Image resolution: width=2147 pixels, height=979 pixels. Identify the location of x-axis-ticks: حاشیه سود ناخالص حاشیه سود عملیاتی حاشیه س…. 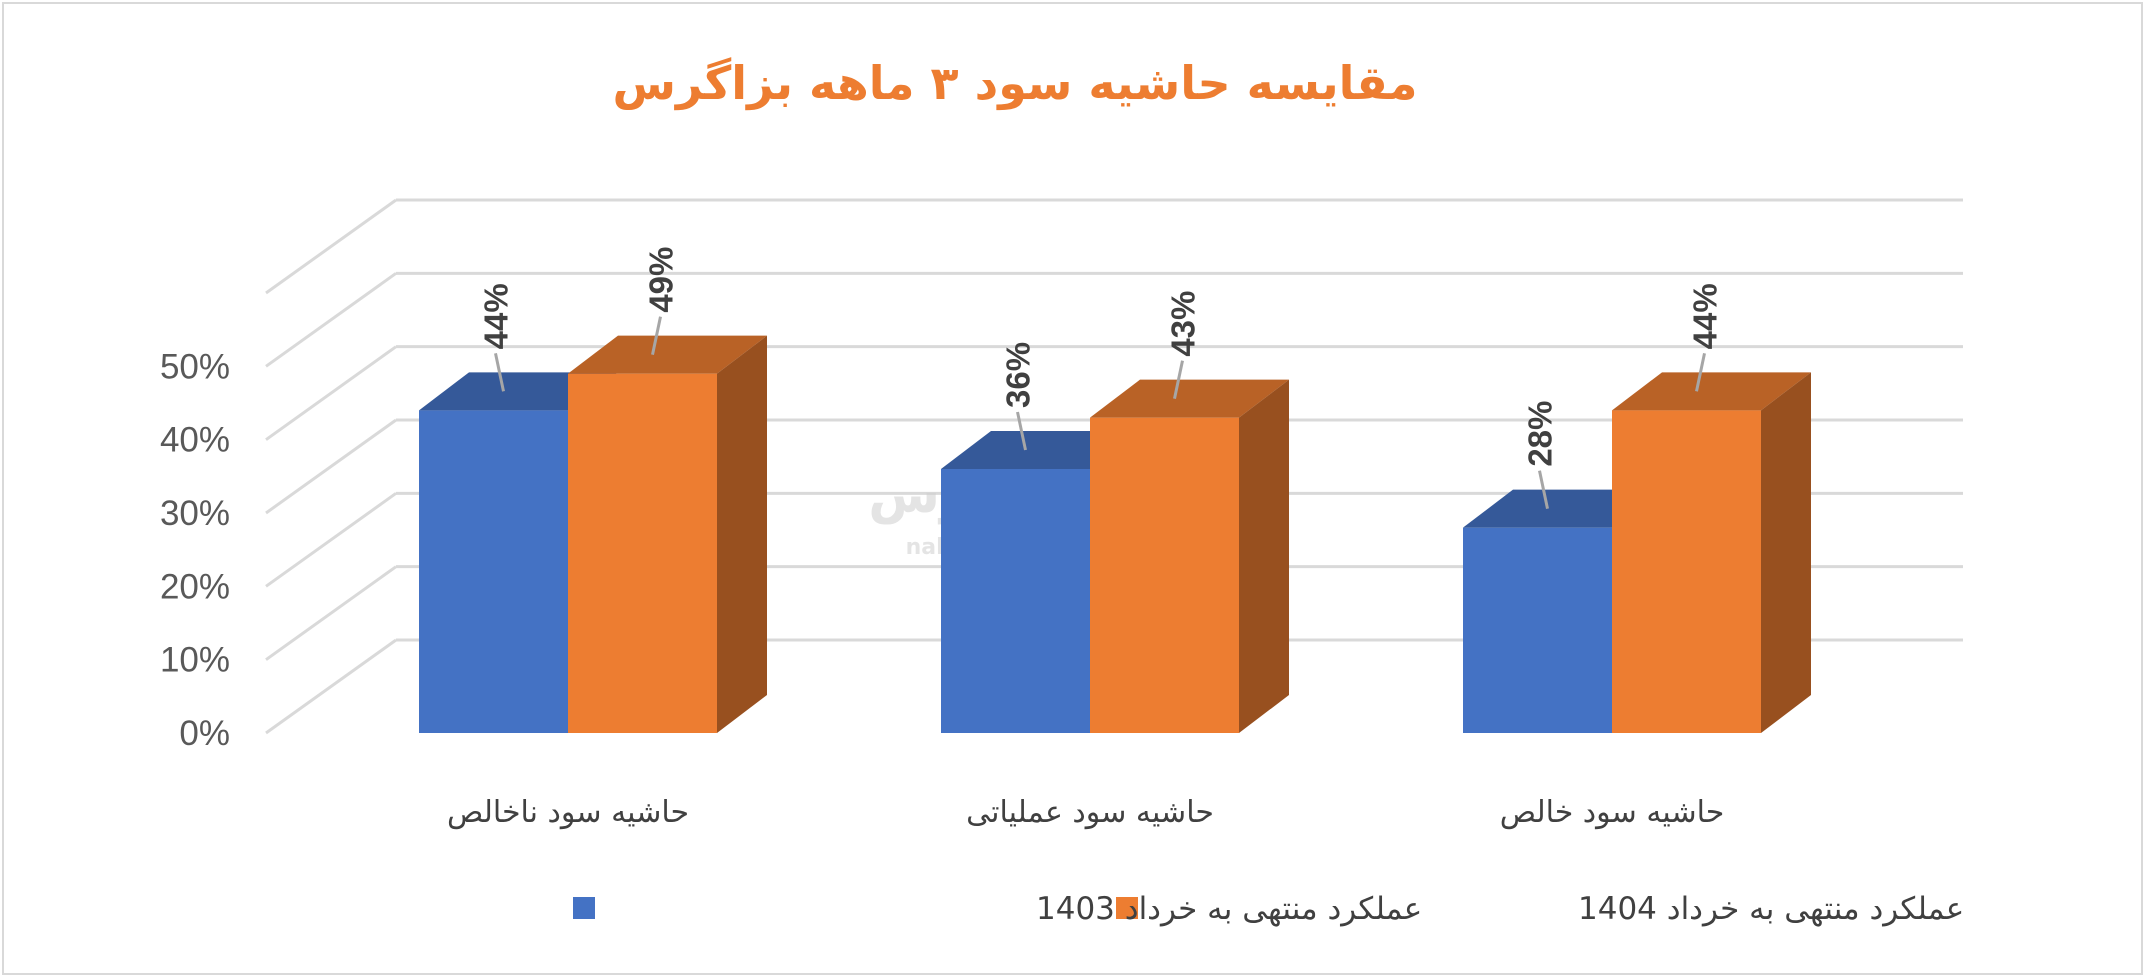
(1085, 812).